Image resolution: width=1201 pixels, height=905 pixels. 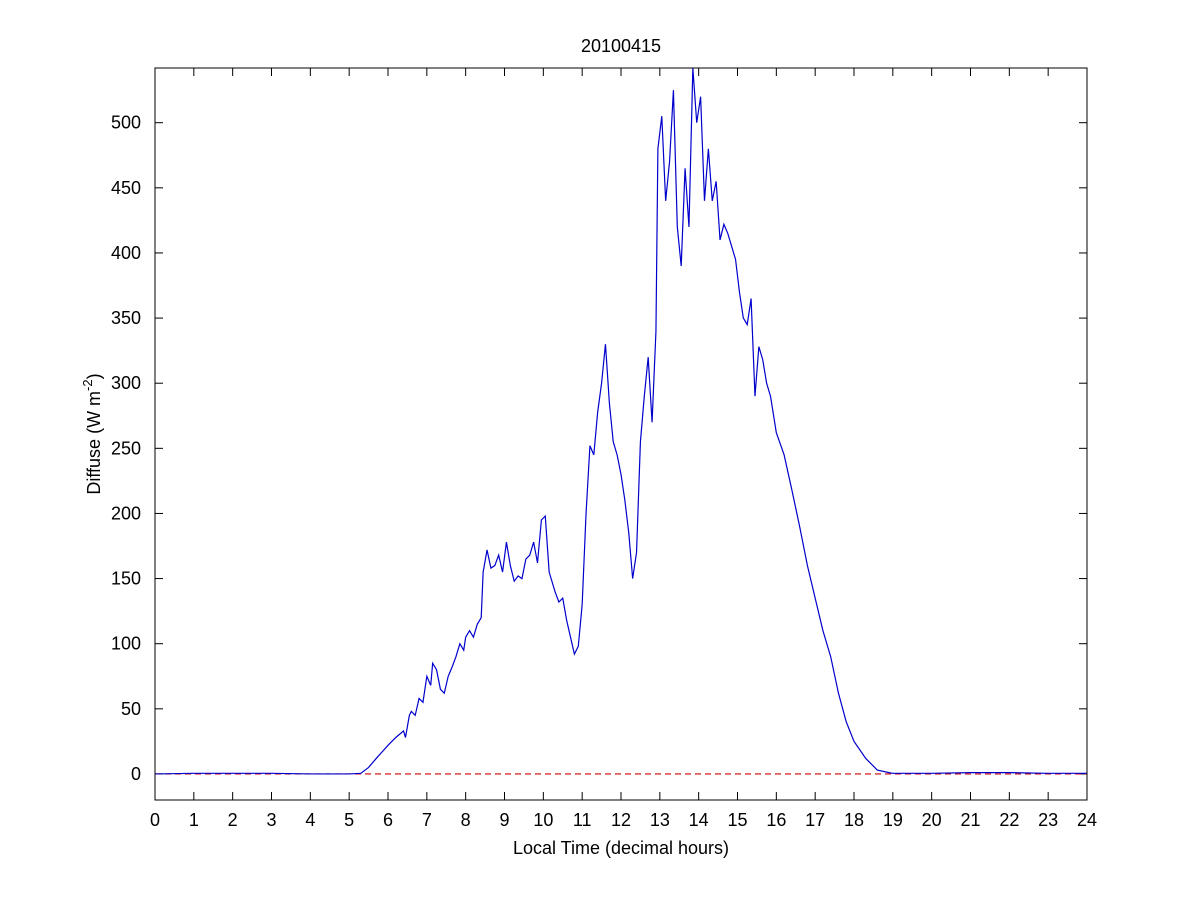 What do you see at coordinates (126, 318) in the screenshot?
I see `y-tick-label: 350` at bounding box center [126, 318].